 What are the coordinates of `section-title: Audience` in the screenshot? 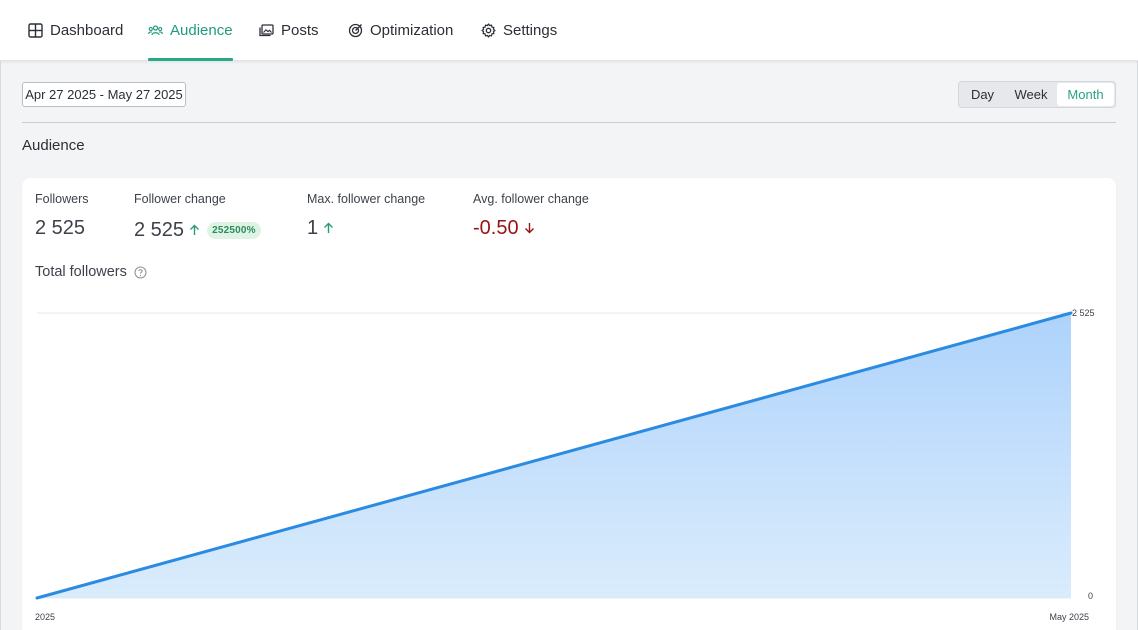 It's located at (53, 145).